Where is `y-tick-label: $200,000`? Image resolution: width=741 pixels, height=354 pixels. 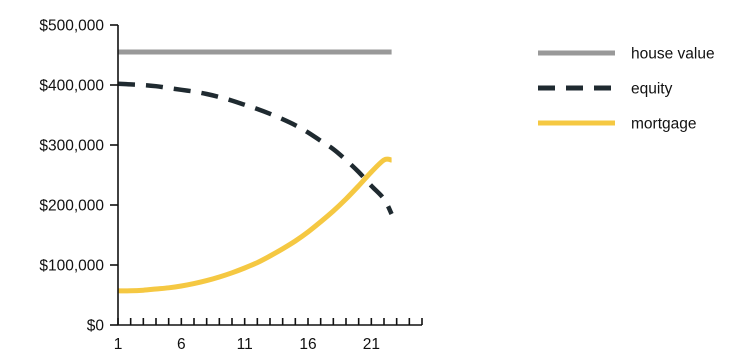 y-tick-label: $200,000 is located at coordinates (71, 206).